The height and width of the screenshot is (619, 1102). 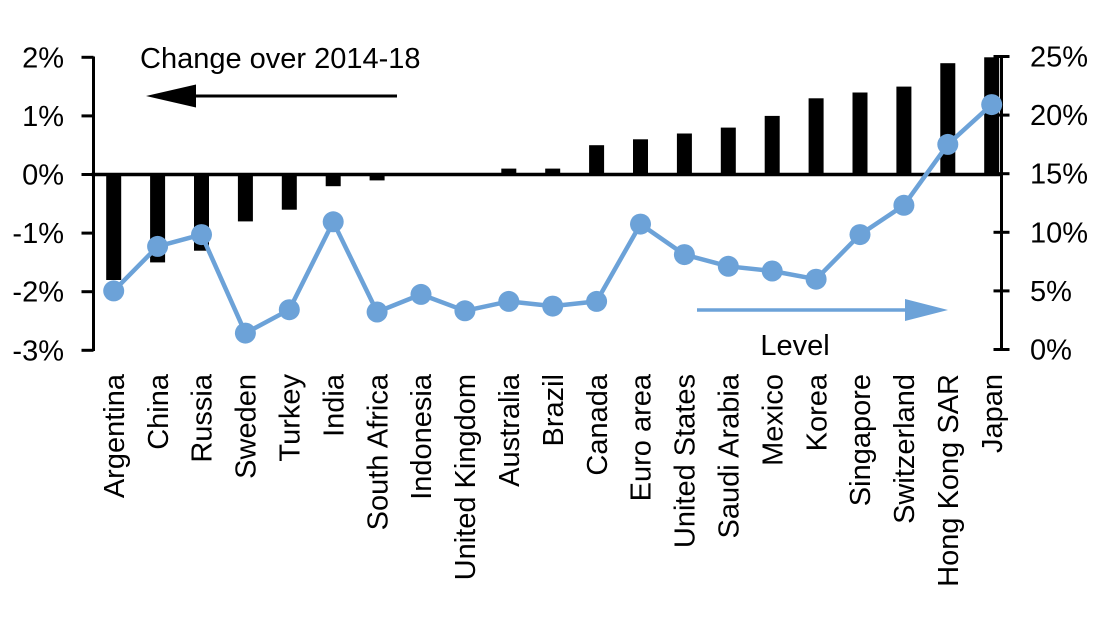 What do you see at coordinates (245, 198) in the screenshot?
I see `bar-sweden` at bounding box center [245, 198].